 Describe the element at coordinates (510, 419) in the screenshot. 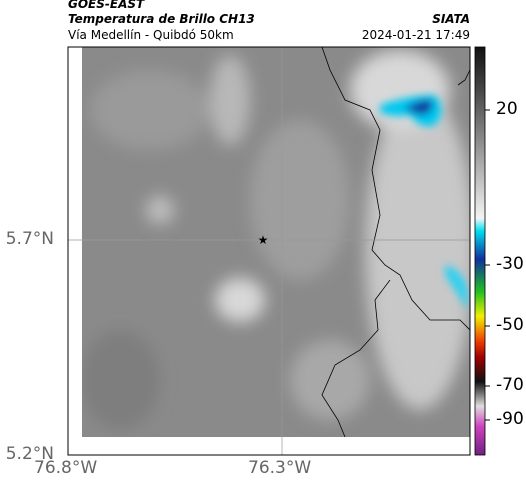

I see `colorbar-tick-label: -90` at that location.